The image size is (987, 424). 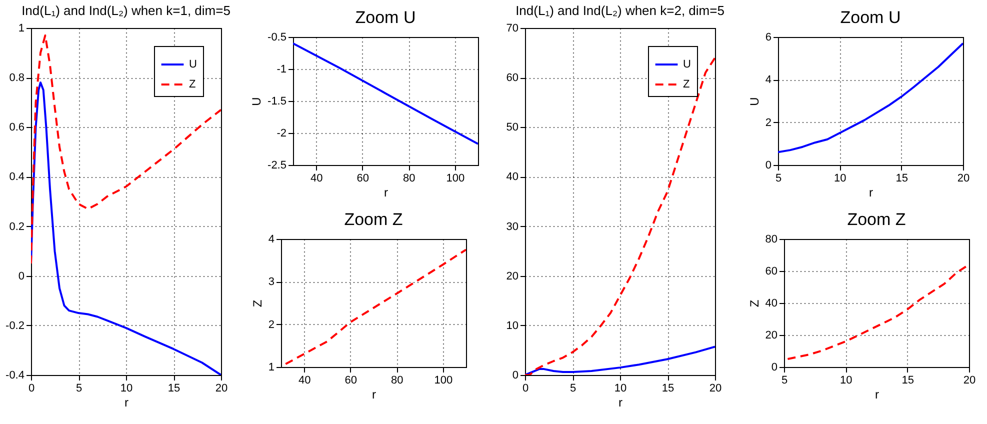 I want to click on y-tick-label: 0.2, so click(x=16, y=226).